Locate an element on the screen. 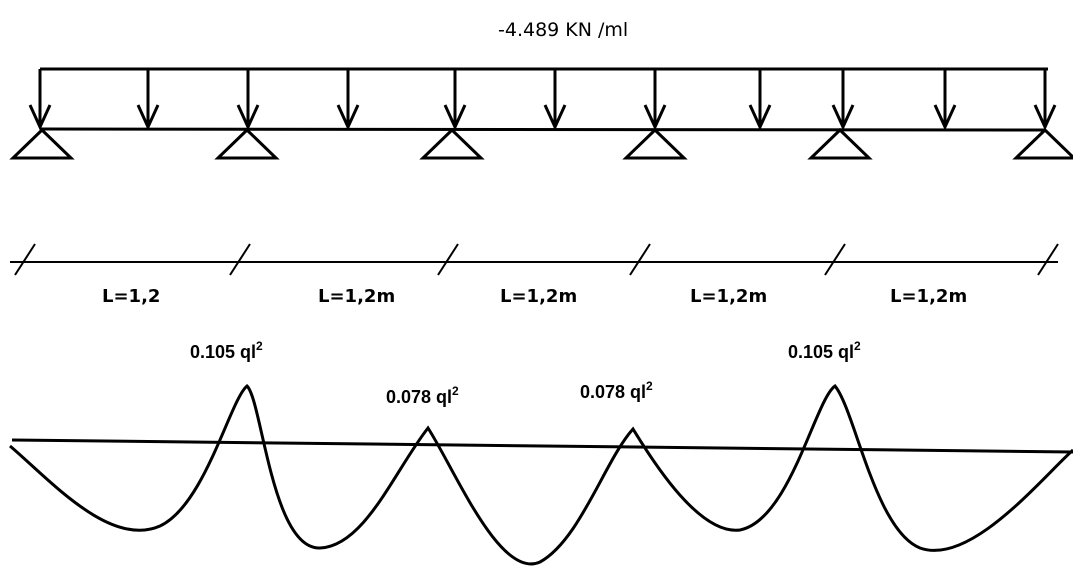 The image size is (1073, 566). moment-label-support-5: 0.105 ql2 is located at coordinates (824, 350).